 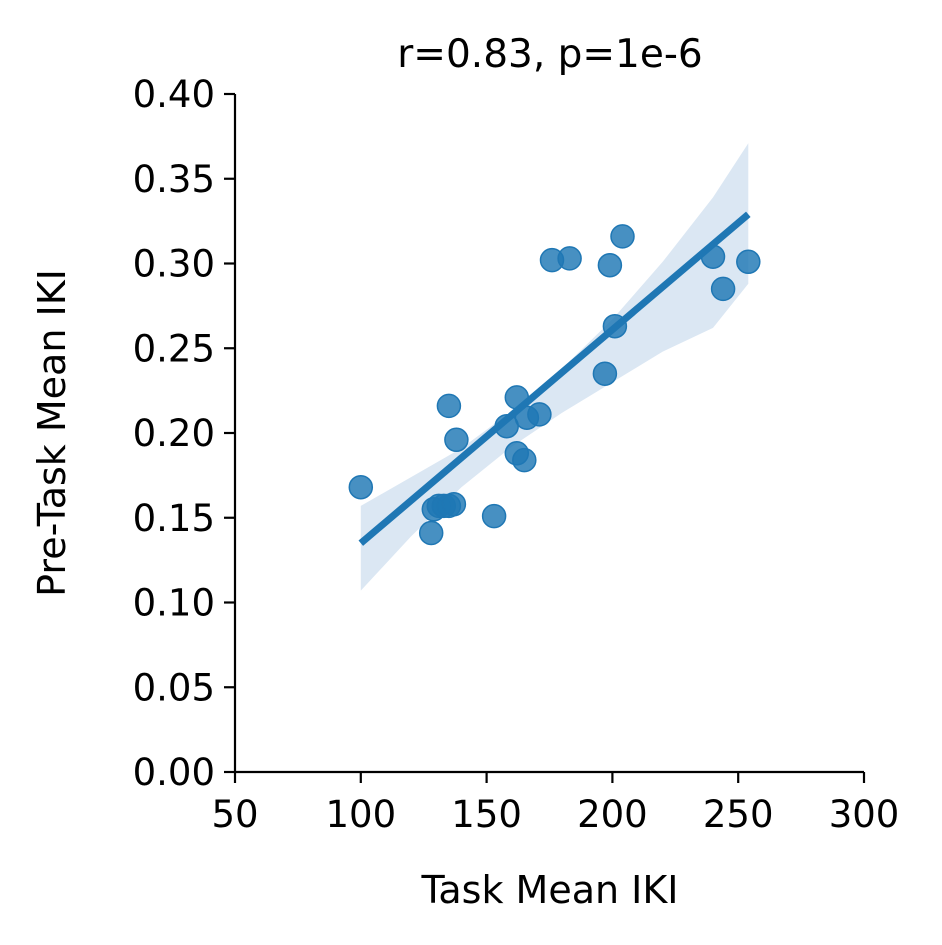 What do you see at coordinates (549, 890) in the screenshot?
I see `x-axis-title: Task Mean IKI` at bounding box center [549, 890].